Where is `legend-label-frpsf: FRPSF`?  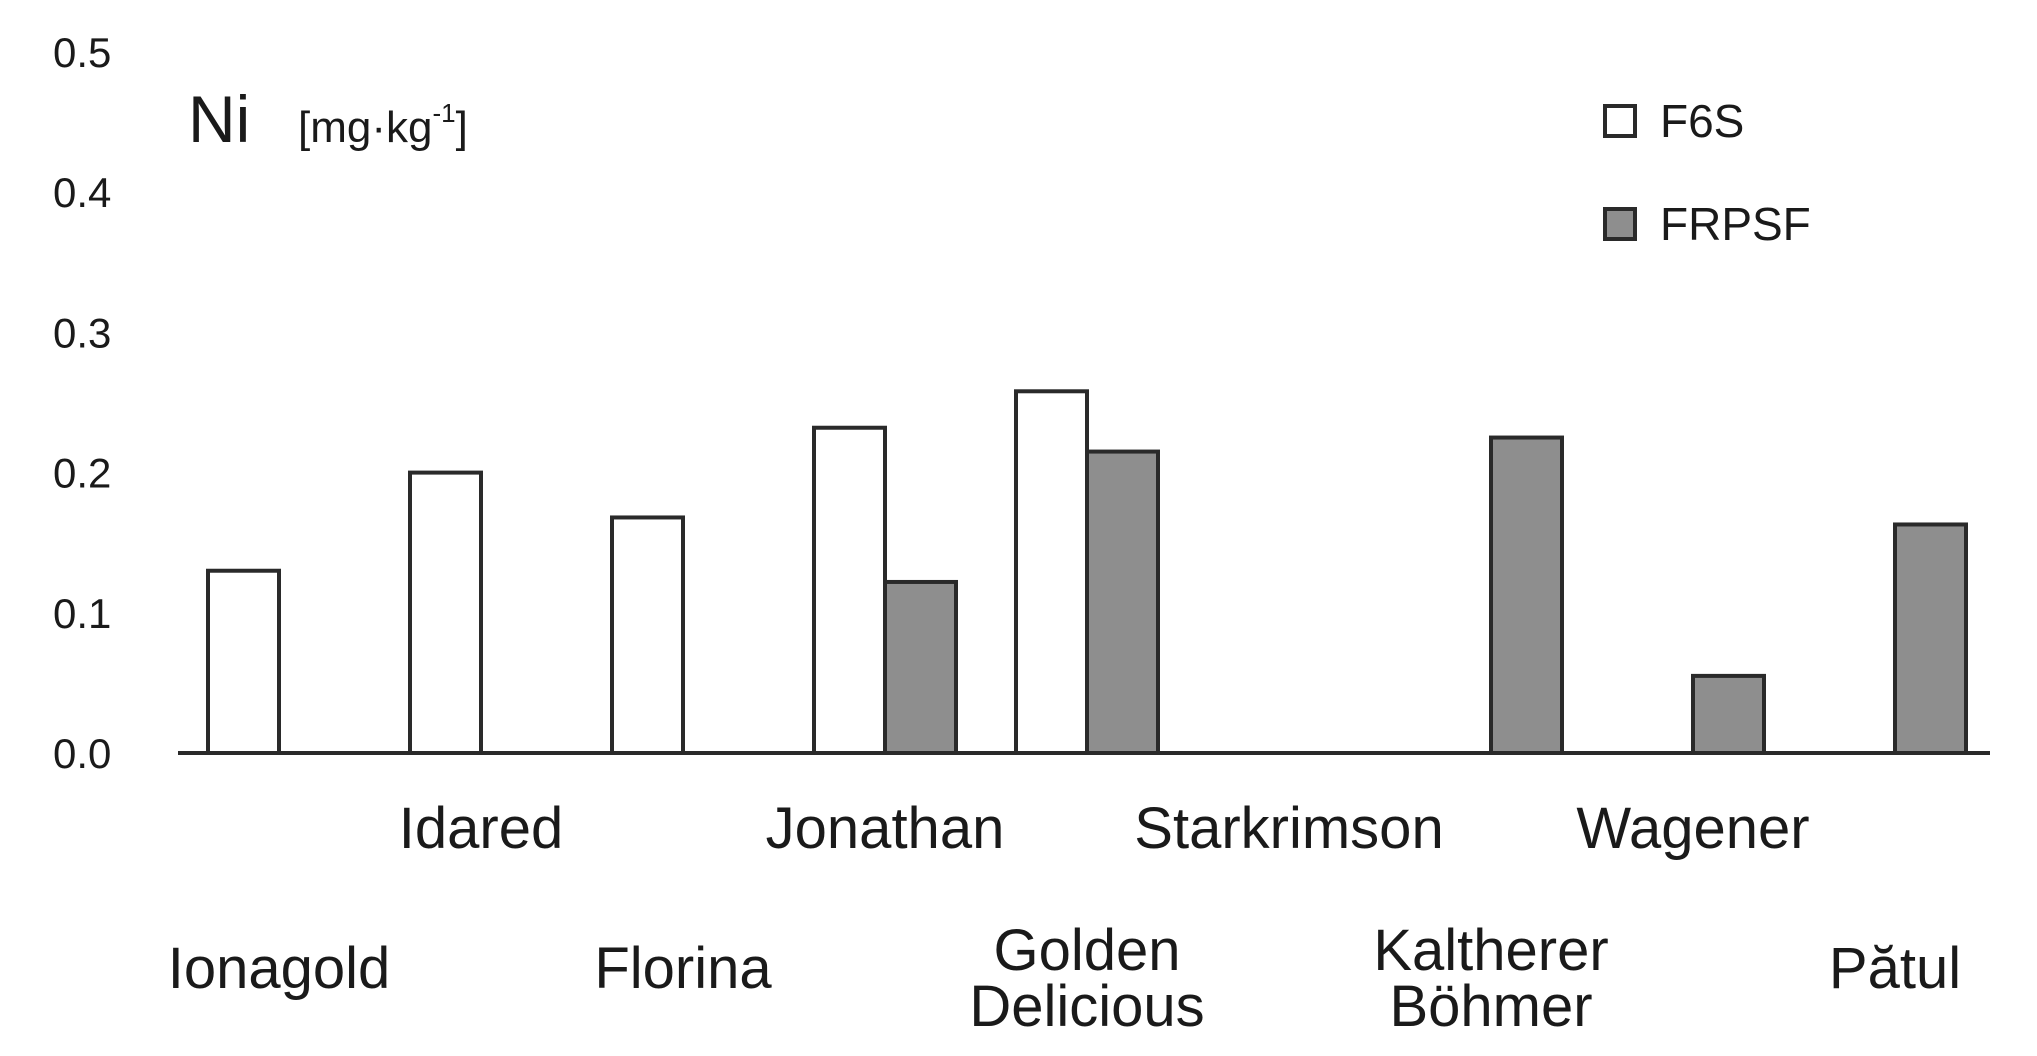
legend-label-frpsf: FRPSF is located at coordinates (1735, 224).